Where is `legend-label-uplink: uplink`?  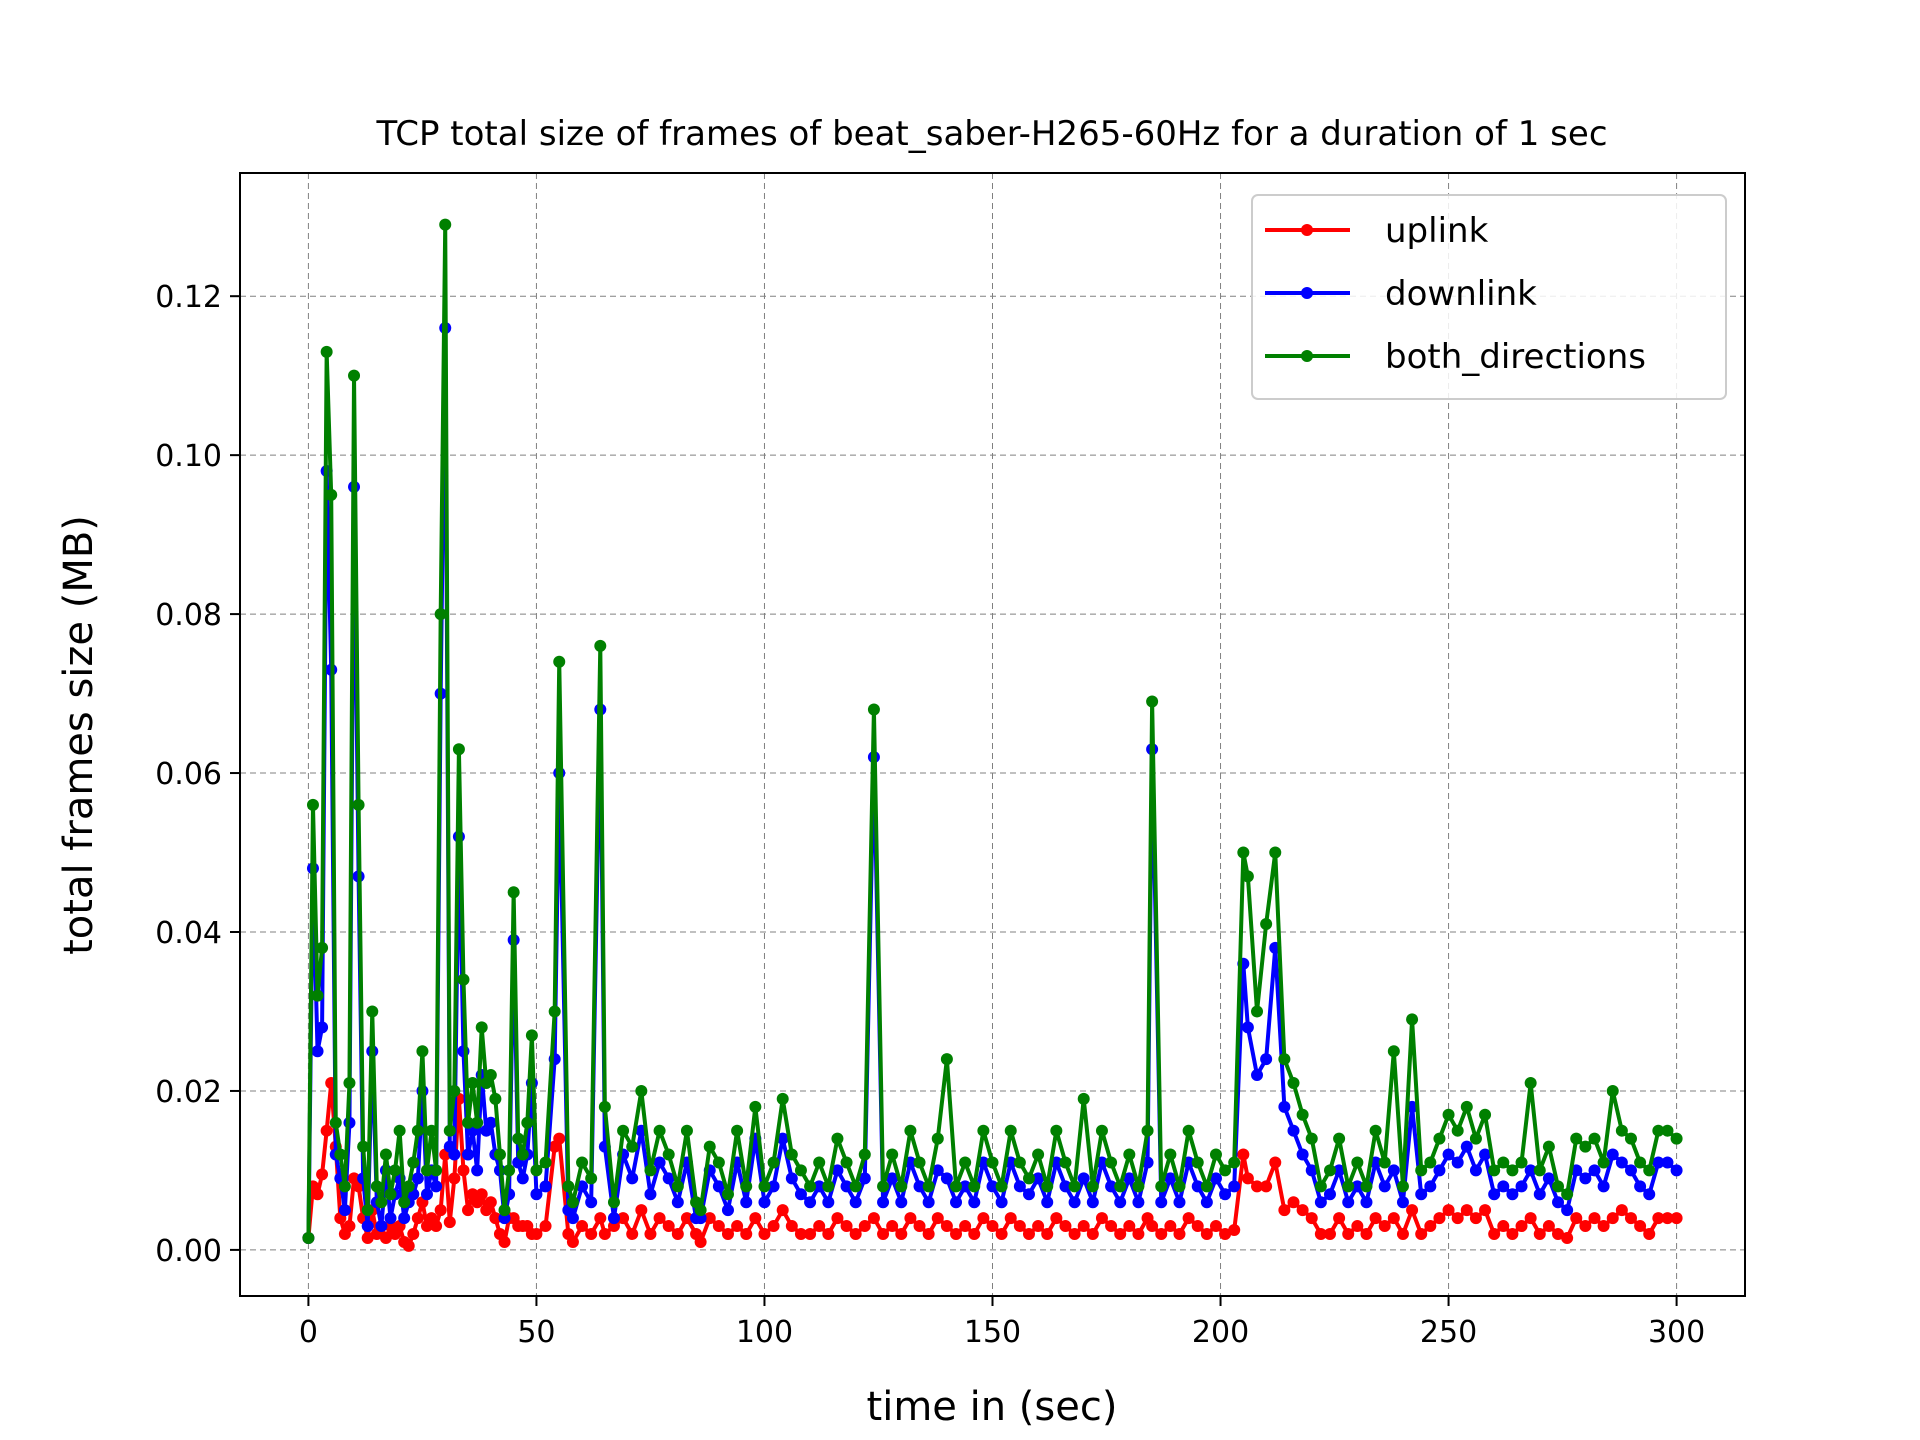
legend-label-uplink: uplink is located at coordinates (1437, 231).